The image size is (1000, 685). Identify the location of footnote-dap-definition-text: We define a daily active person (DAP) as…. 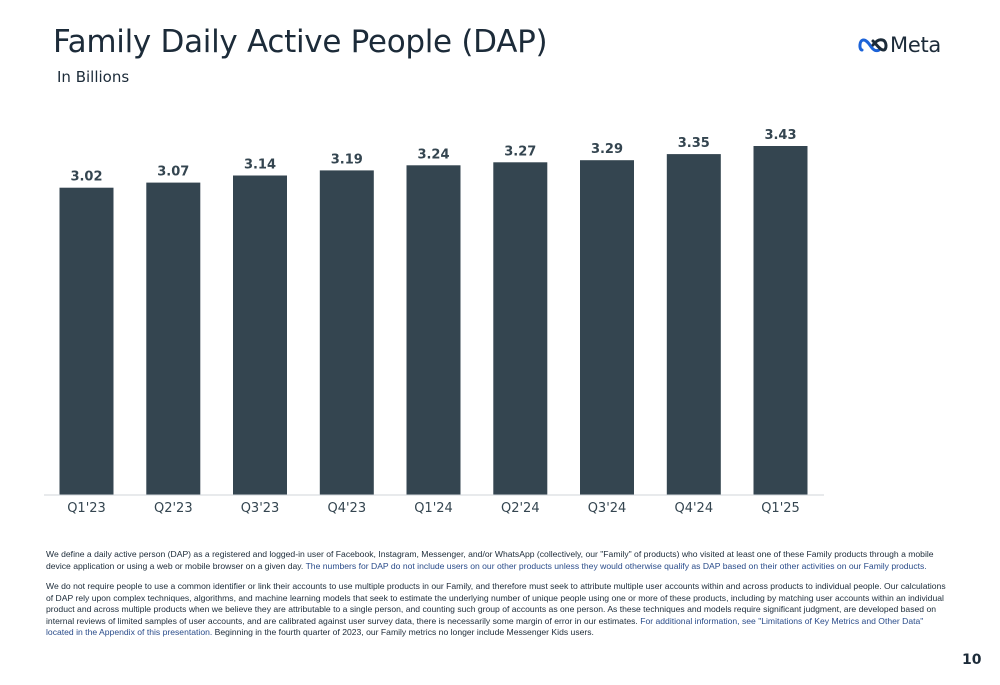
(490, 560).